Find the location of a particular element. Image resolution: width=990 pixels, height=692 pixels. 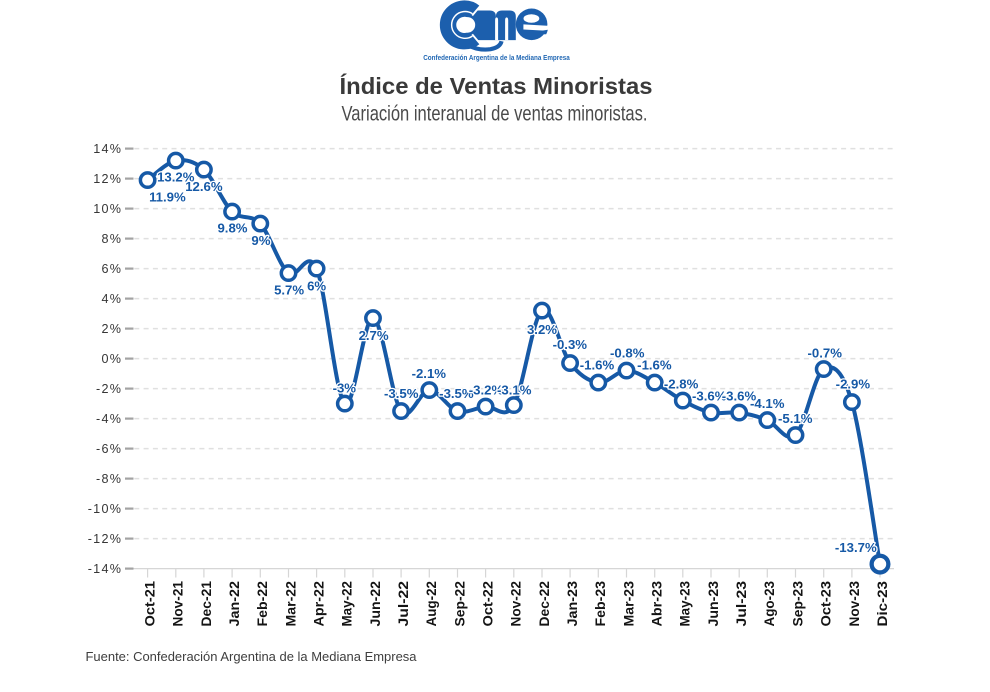

svg-text: -0.7% is located at coordinates (824, 352).